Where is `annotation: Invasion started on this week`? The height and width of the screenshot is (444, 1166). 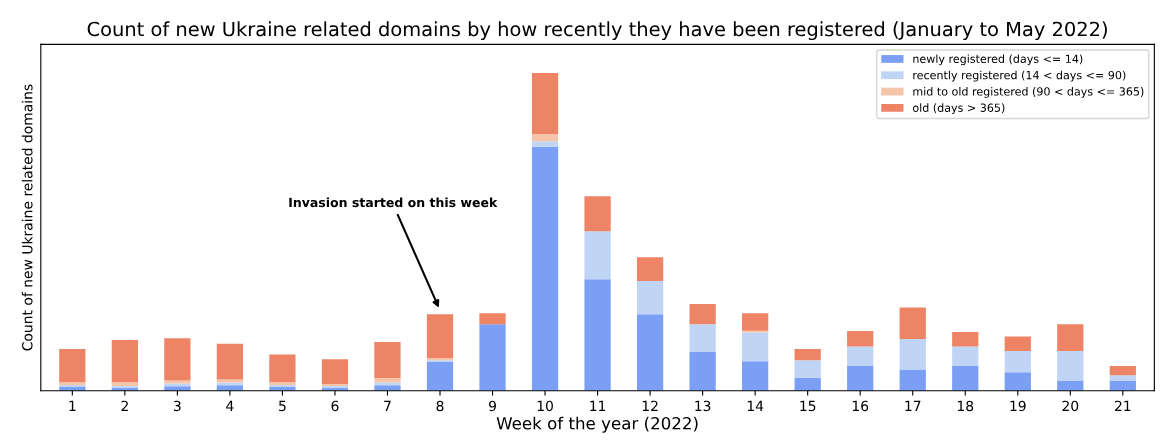
annotation: Invasion started on this week is located at coordinates (393, 202).